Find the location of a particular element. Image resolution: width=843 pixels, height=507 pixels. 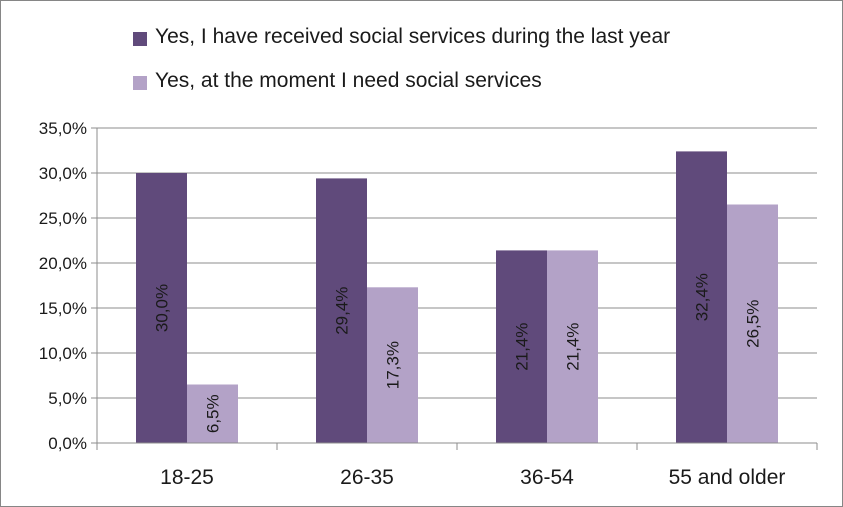

x-category-label: 18-25 is located at coordinates (187, 477).